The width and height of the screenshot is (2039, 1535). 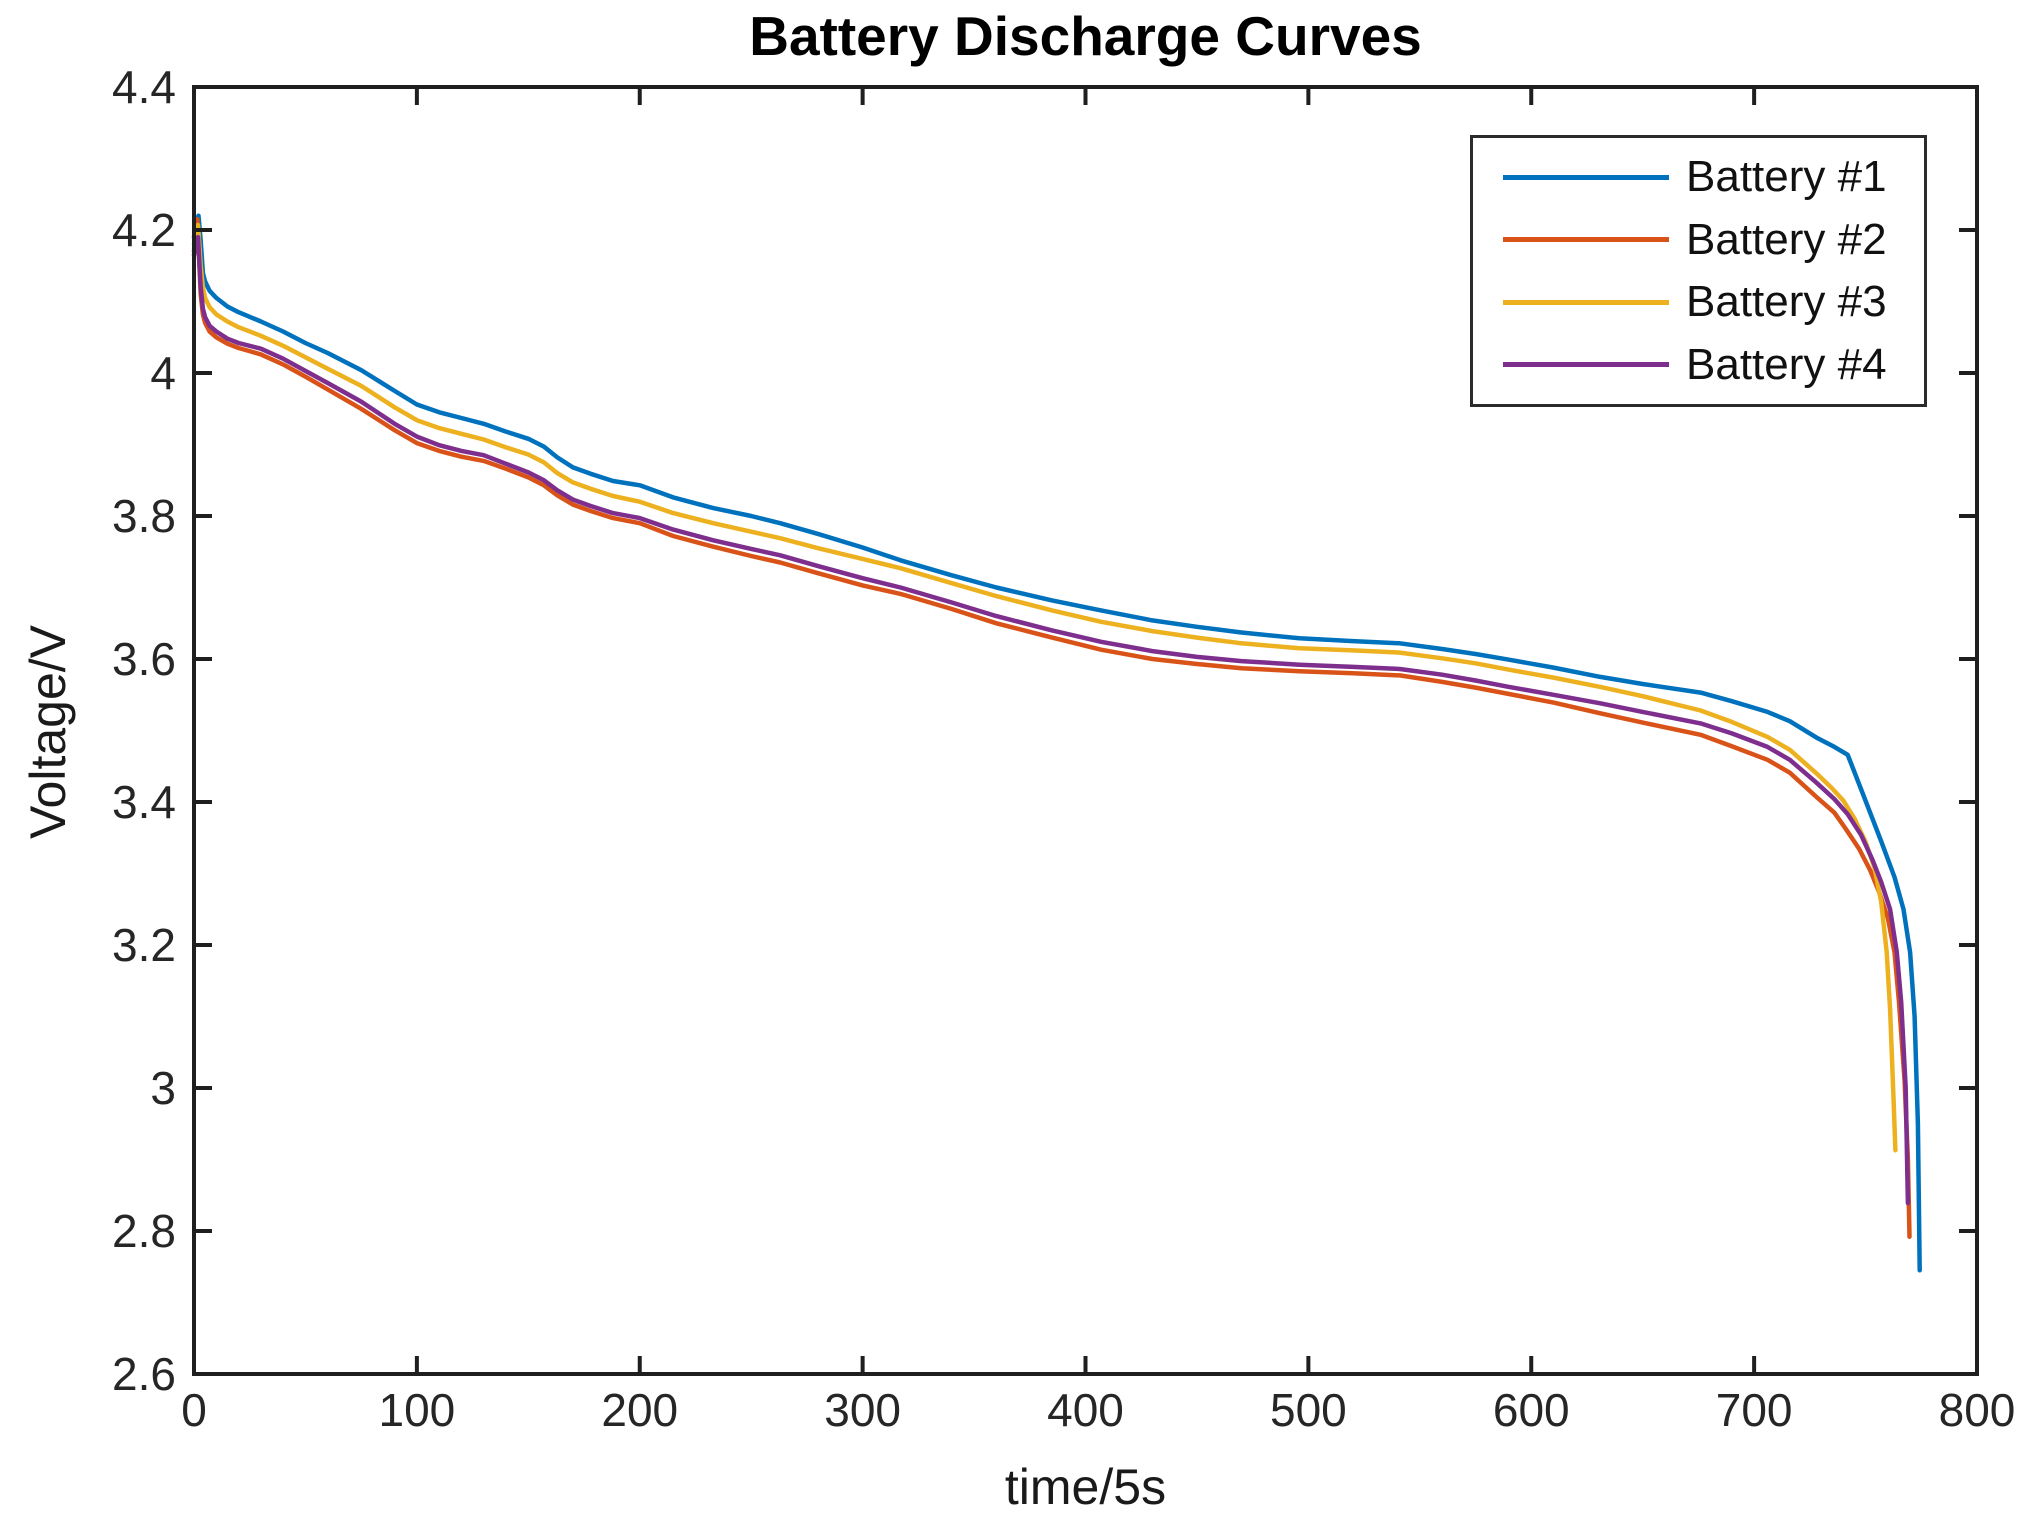 I want to click on chart-title: Battery Discharge Curves, so click(x=1085, y=36).